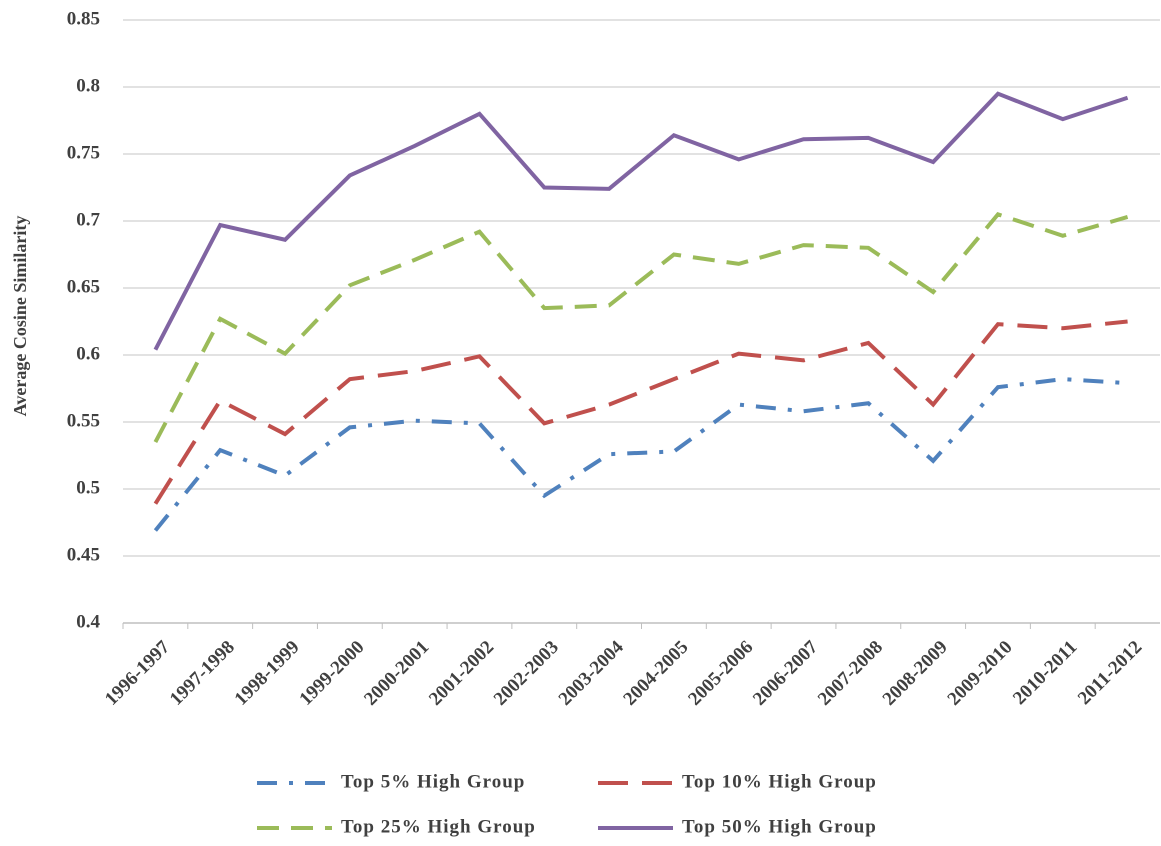 This screenshot has height=846, width=1161. Describe the element at coordinates (461, 673) in the screenshot. I see `x-tick-label: 2001-2002` at that location.